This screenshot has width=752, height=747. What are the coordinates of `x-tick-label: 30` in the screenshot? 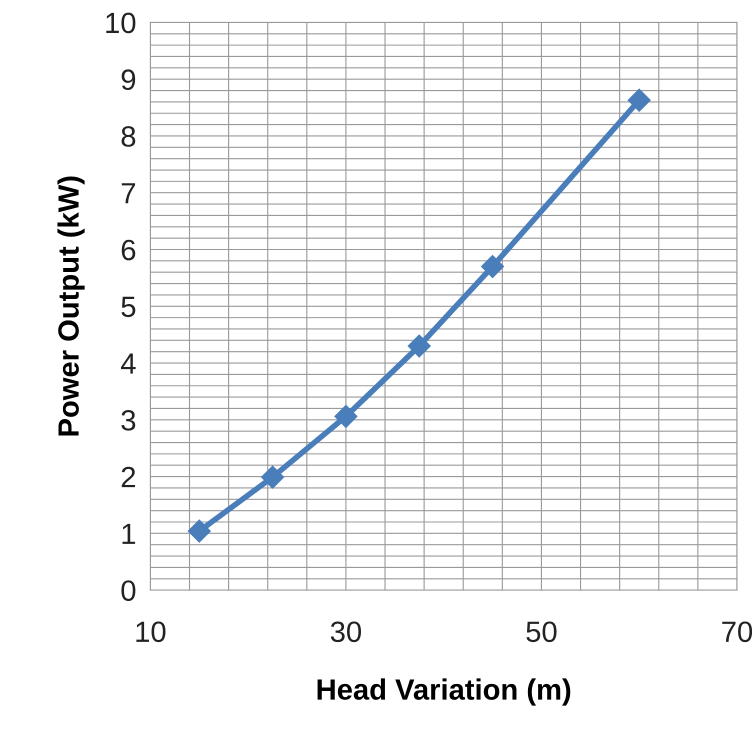 It's located at (345, 631).